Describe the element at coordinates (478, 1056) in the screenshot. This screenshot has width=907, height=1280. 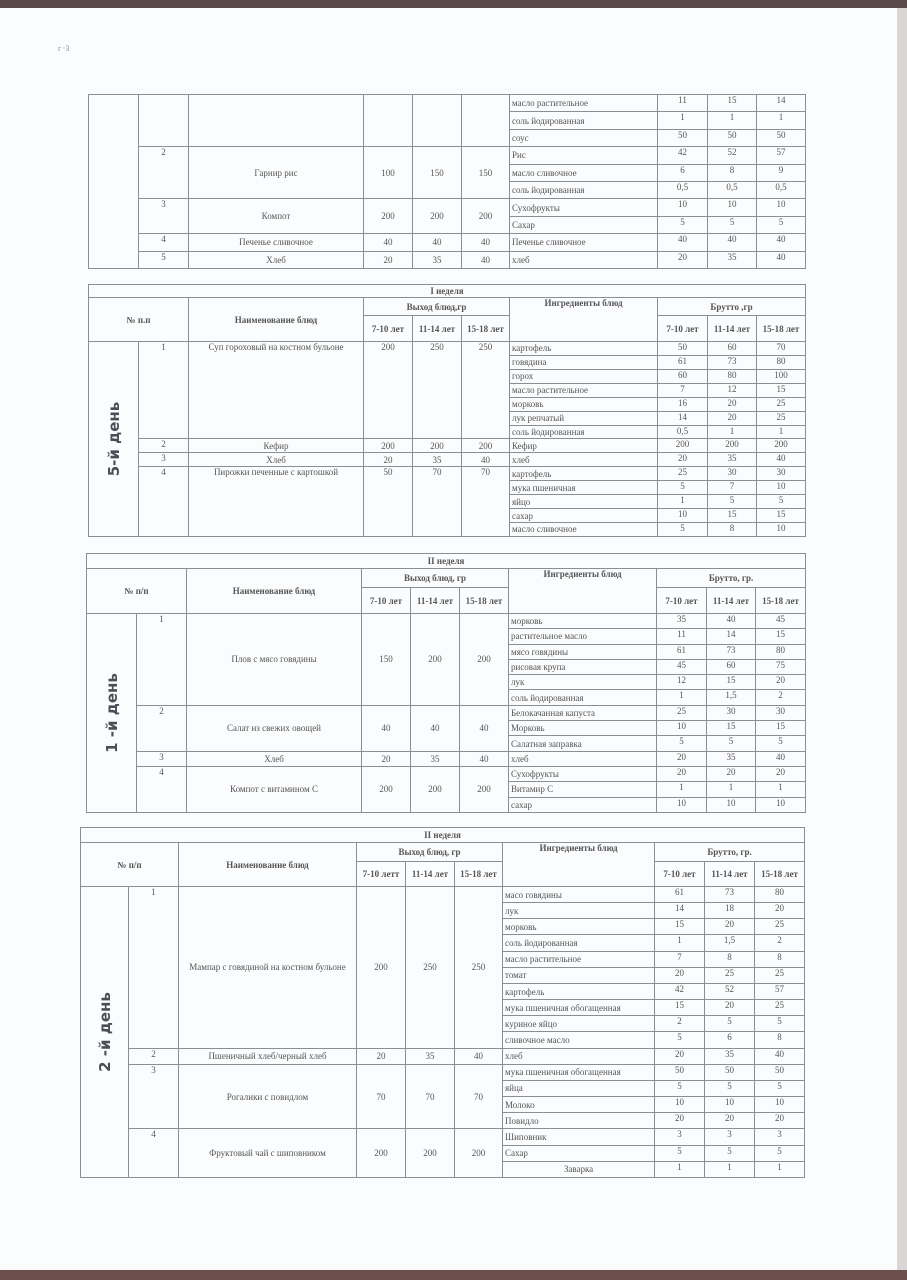
I see `dish-yield: 40` at that location.